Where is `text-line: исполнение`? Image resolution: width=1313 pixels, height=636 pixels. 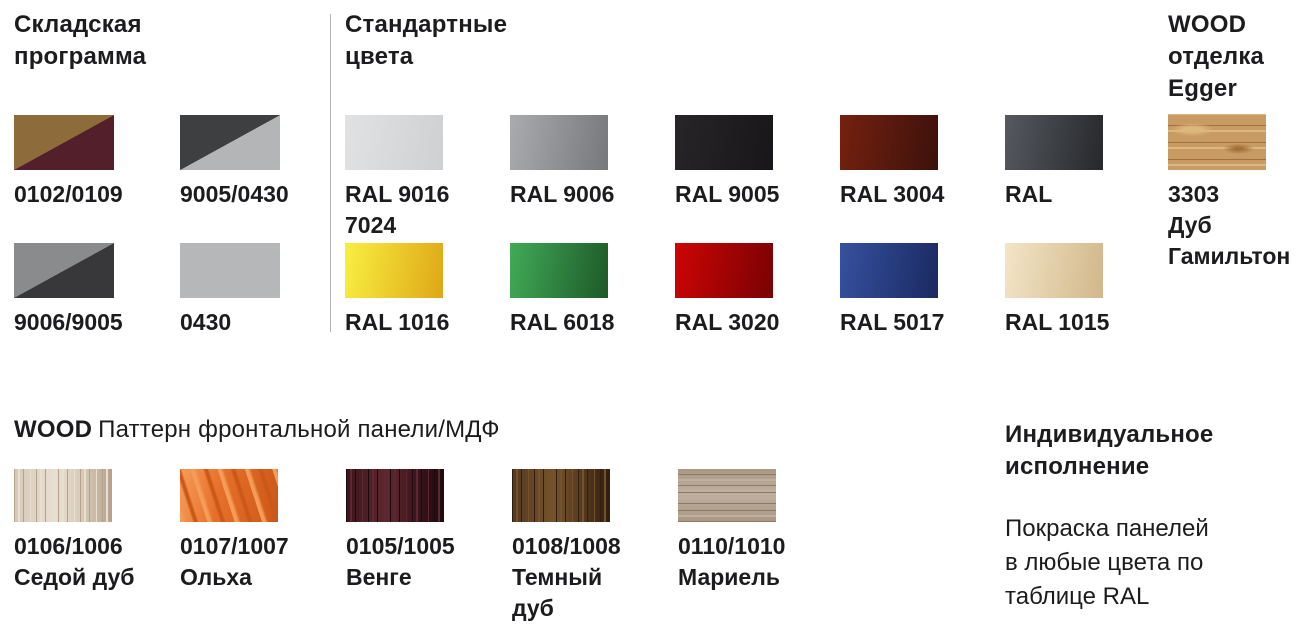 text-line: исполнение is located at coordinates (1077, 466).